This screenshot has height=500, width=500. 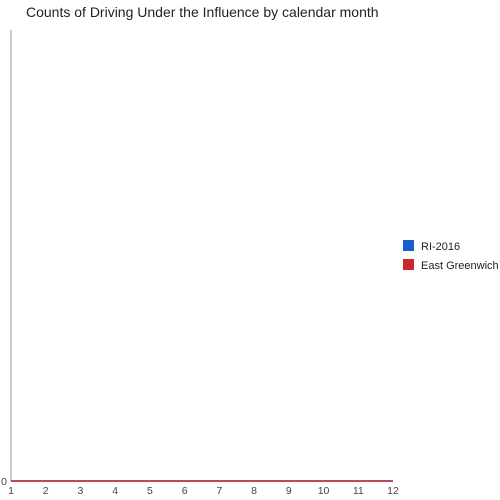 I want to click on x-tick-label: 8, so click(x=254, y=491).